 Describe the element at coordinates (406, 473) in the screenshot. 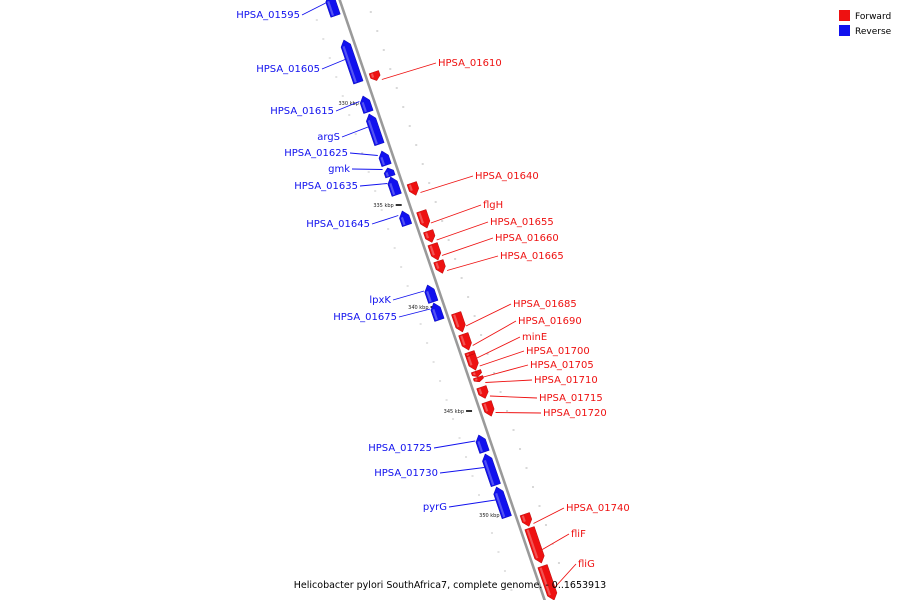

I see `gene-label: HPSA_01730` at that location.